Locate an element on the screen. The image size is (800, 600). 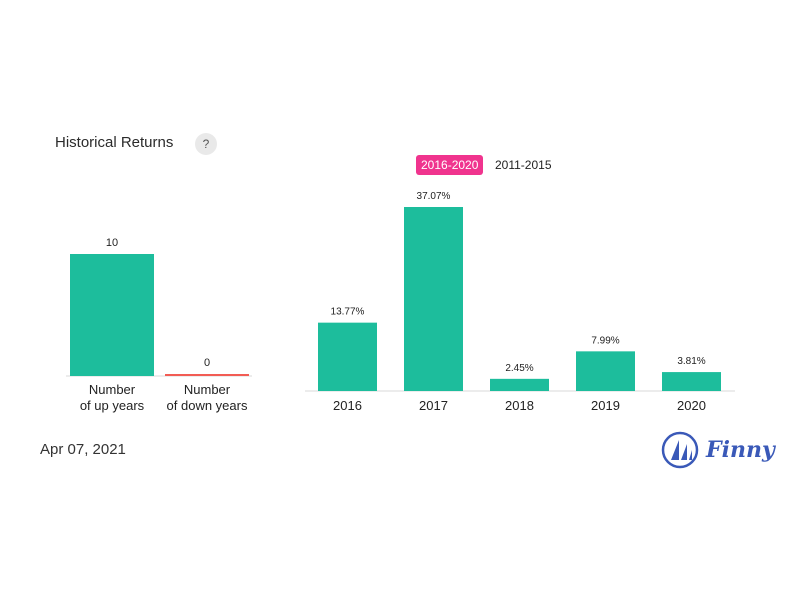
bar-2020 is located at coordinates (691, 381).